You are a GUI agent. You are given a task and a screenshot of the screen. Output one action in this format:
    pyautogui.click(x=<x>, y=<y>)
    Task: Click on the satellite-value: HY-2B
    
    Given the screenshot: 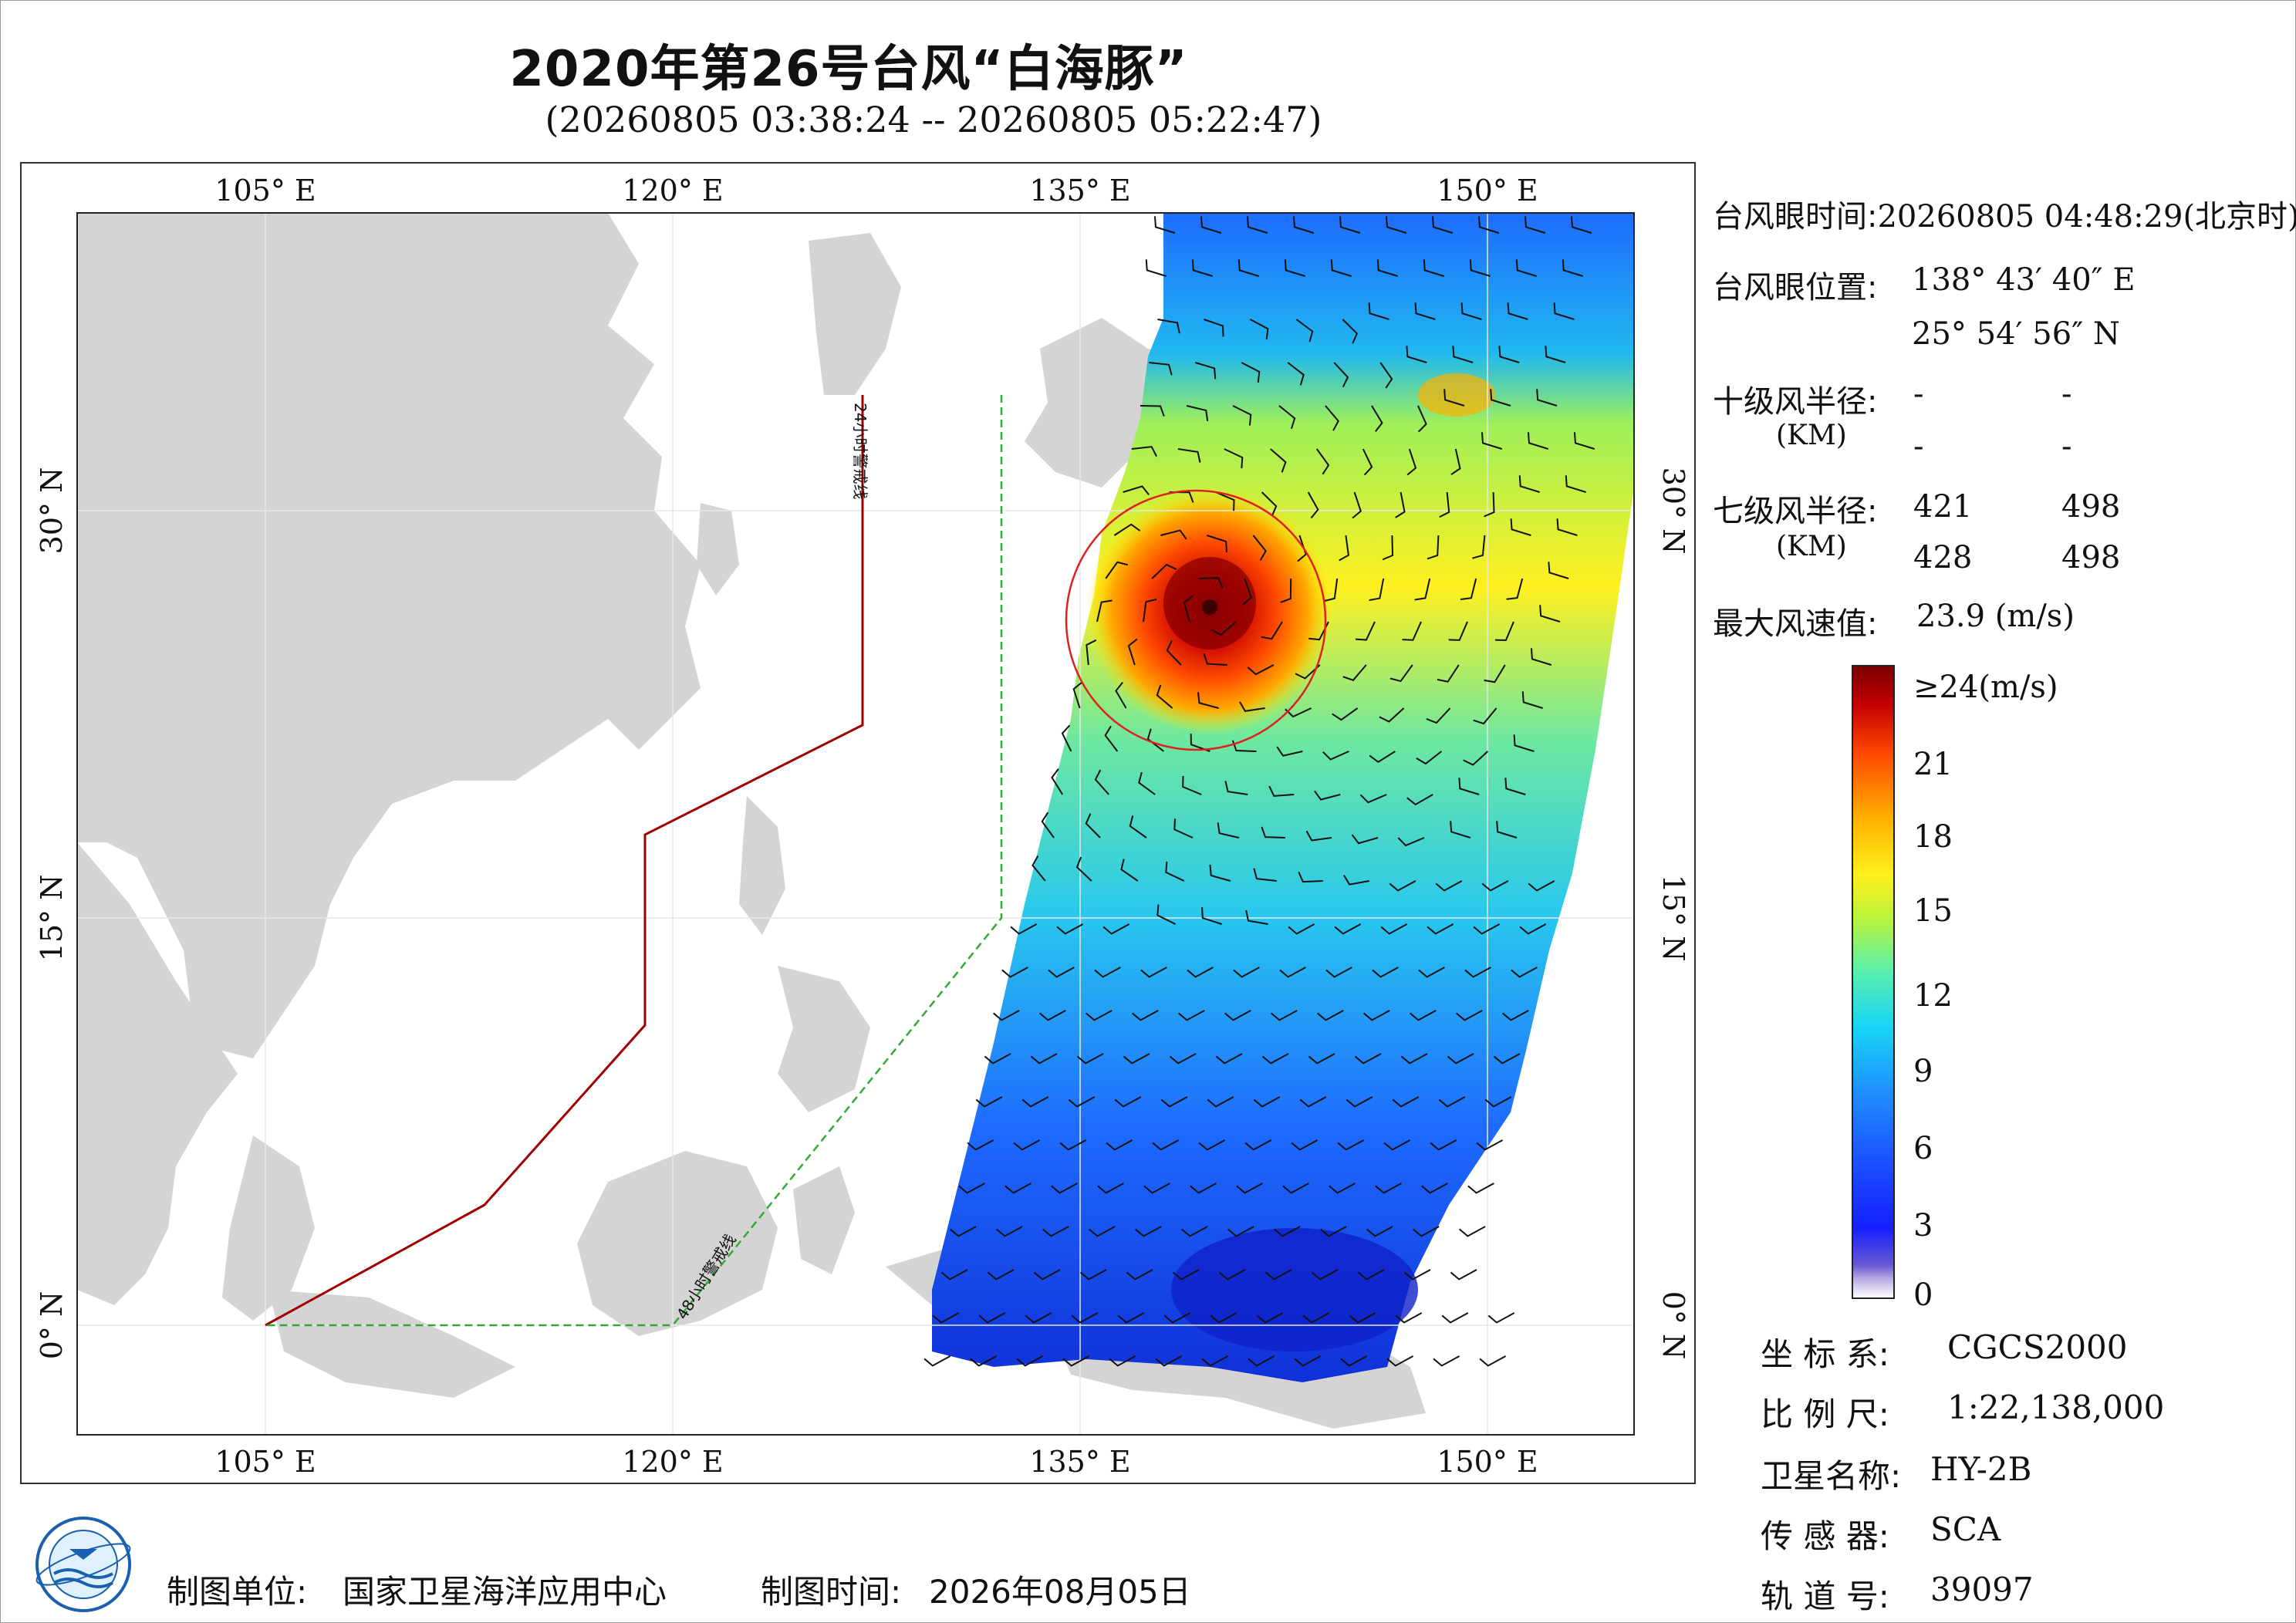 What is the action you would take?
    pyautogui.click(x=1981, y=1469)
    